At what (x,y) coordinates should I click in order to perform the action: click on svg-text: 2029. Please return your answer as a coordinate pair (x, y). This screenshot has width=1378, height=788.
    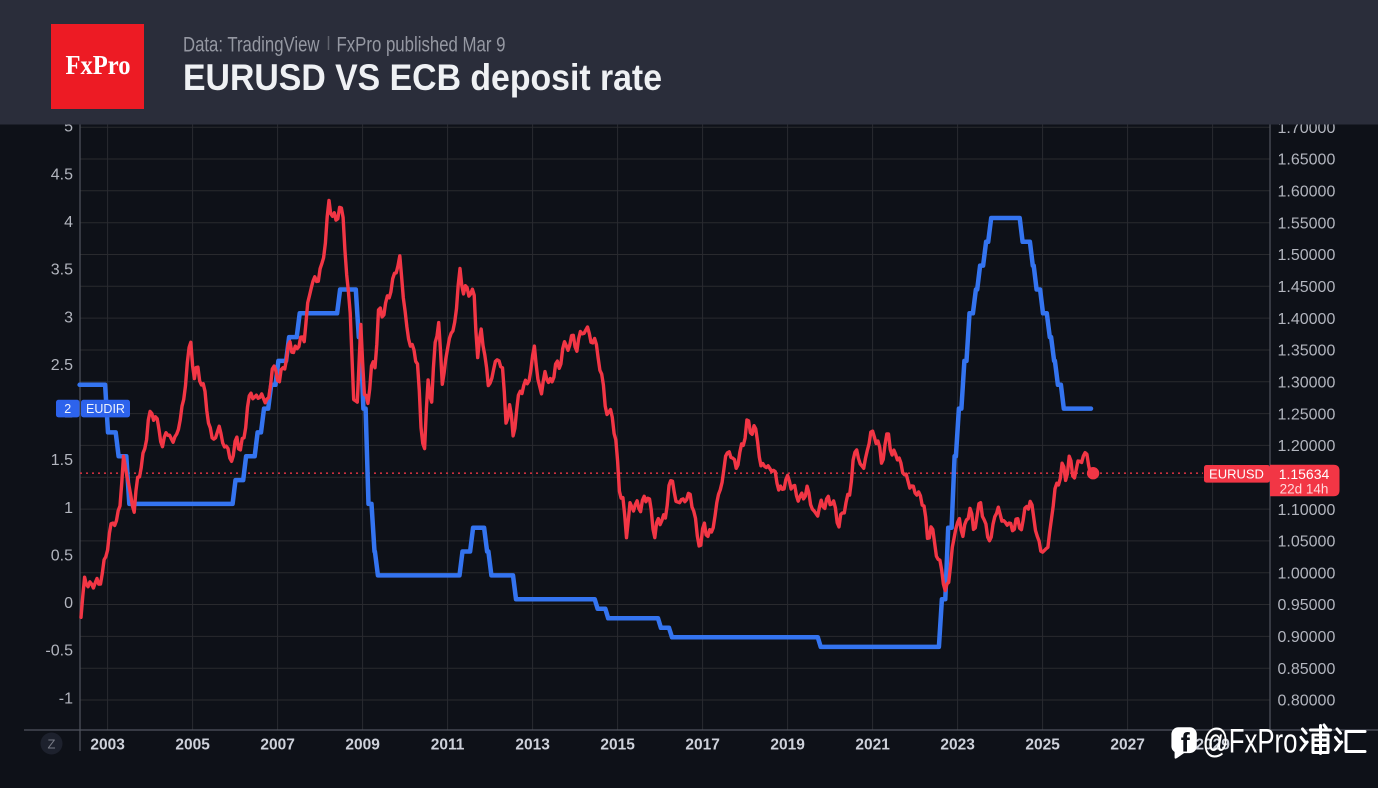
    Looking at the image, I should click on (1212, 745).